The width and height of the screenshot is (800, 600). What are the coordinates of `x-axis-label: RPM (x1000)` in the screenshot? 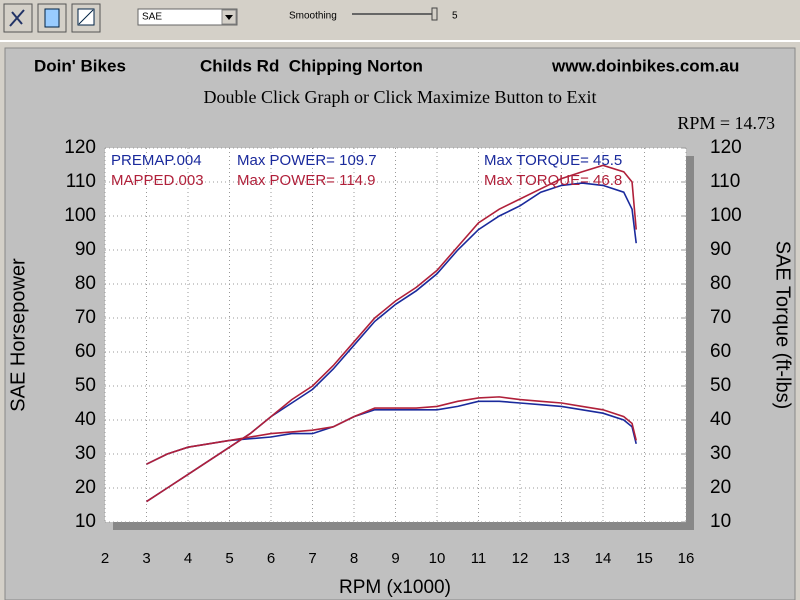 It's located at (395, 587).